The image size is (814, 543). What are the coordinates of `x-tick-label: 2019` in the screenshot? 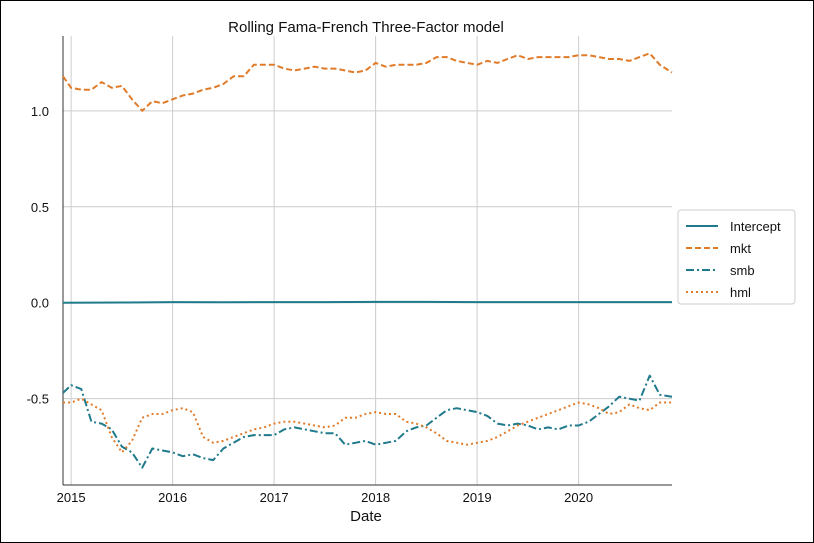 It's located at (477, 497).